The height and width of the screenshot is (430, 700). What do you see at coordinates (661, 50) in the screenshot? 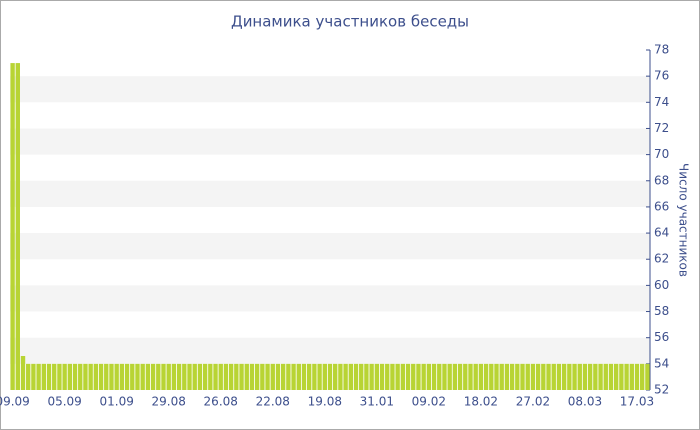
I see `y-tick-label: 78` at bounding box center [661, 50].